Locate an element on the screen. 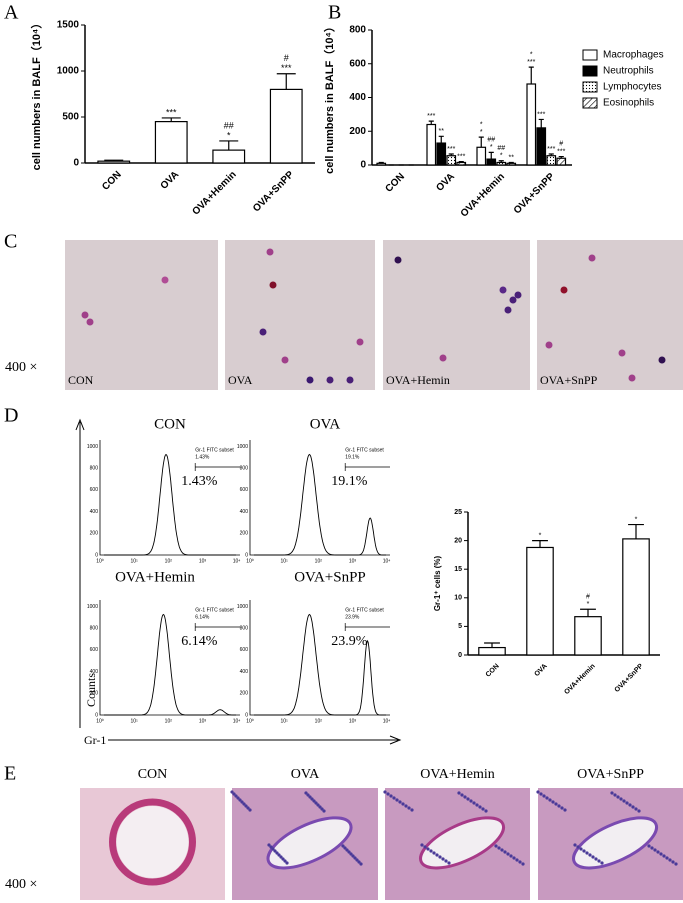  airway-wall is located at coordinates (152, 842).